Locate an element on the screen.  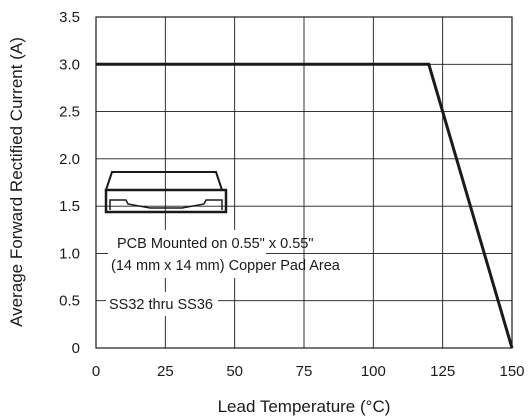
x-tick-label: 150 is located at coordinates (511, 371).